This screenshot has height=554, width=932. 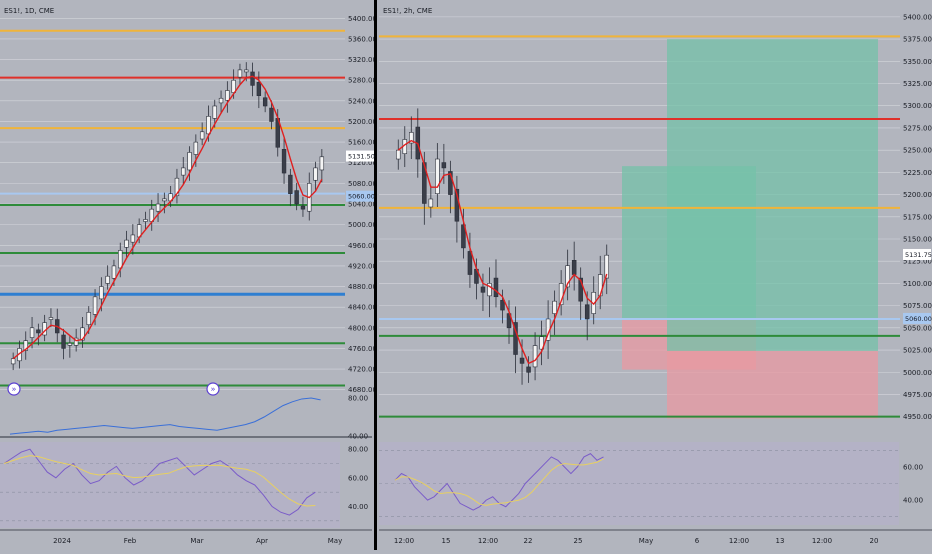 I want to click on price-axis-label-left: 5040.00, so click(x=362, y=205).